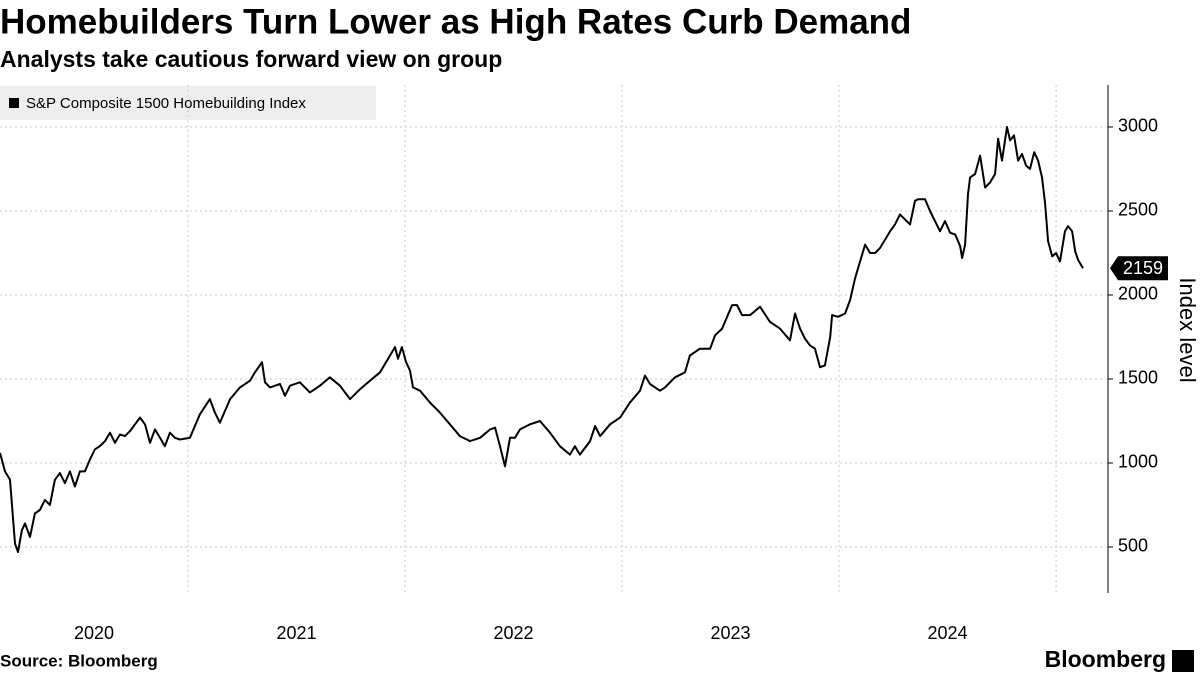 This screenshot has height=675, width=1200. Describe the element at coordinates (1138, 378) in the screenshot. I see `y-tick-label: 1500` at that location.